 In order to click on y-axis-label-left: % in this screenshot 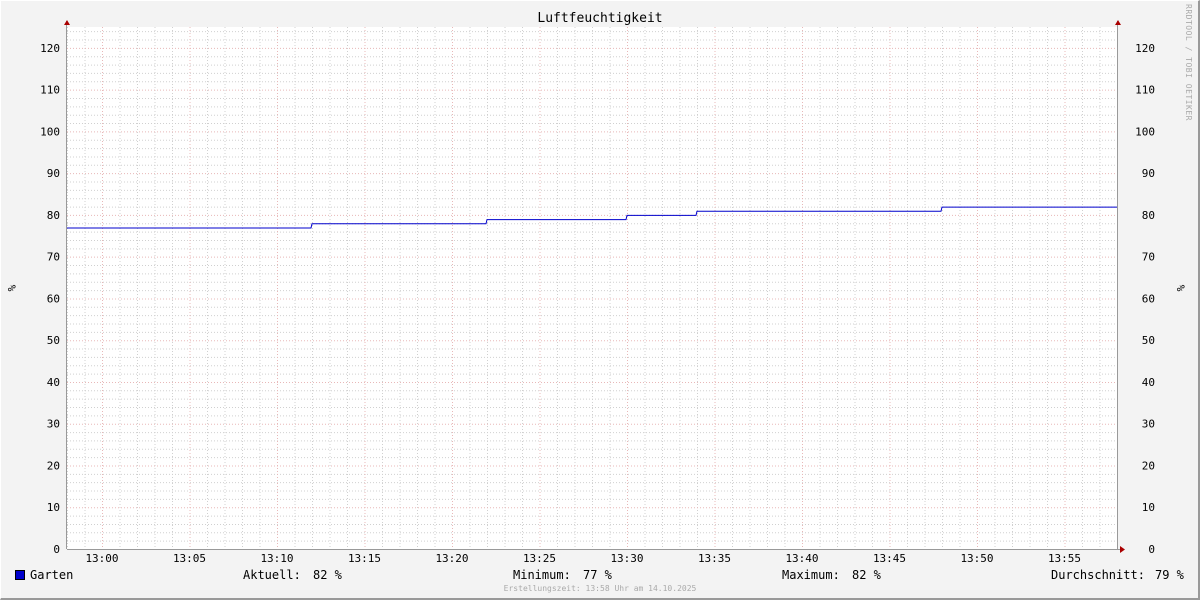, I will do `click(11, 288)`.